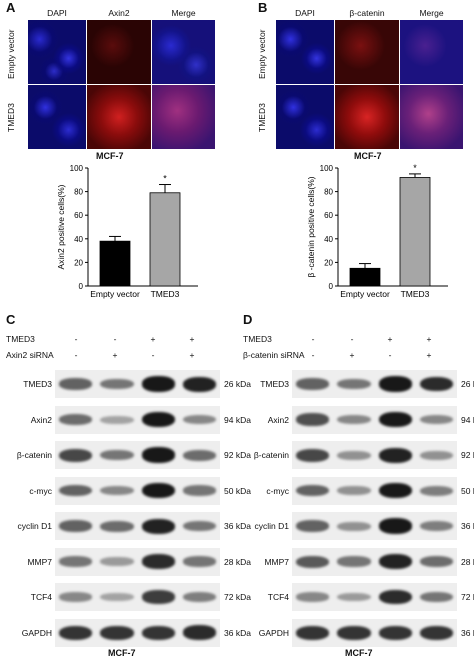 The width and height of the screenshot is (474, 660). What do you see at coordinates (237, 597) in the screenshot?
I see `kda-label: 72 kDa` at bounding box center [237, 597].